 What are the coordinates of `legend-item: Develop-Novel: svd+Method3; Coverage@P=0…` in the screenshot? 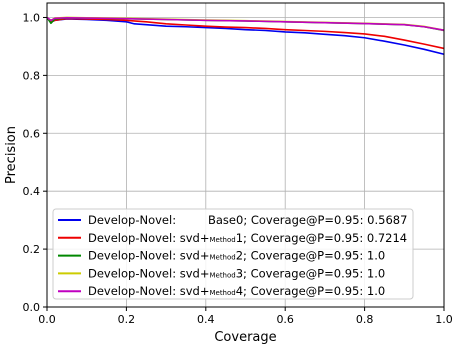 It's located at (221, 273).